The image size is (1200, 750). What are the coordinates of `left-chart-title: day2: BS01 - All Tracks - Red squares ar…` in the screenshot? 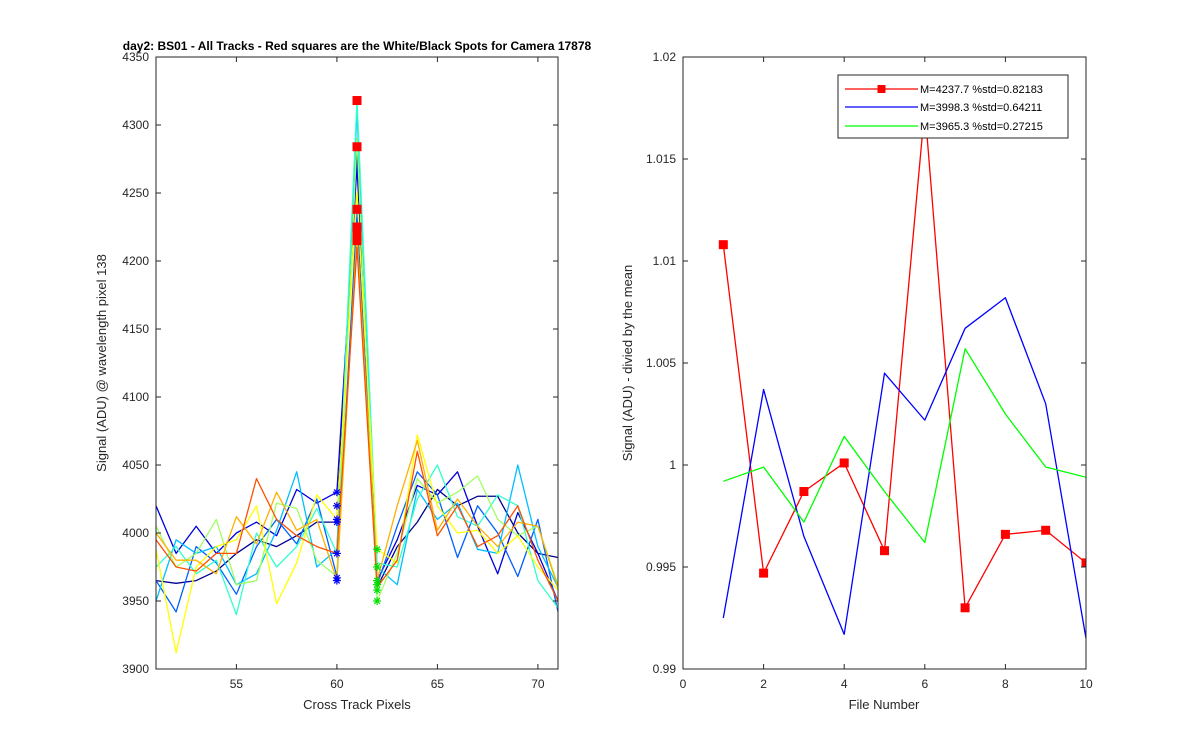 It's located at (357, 46).